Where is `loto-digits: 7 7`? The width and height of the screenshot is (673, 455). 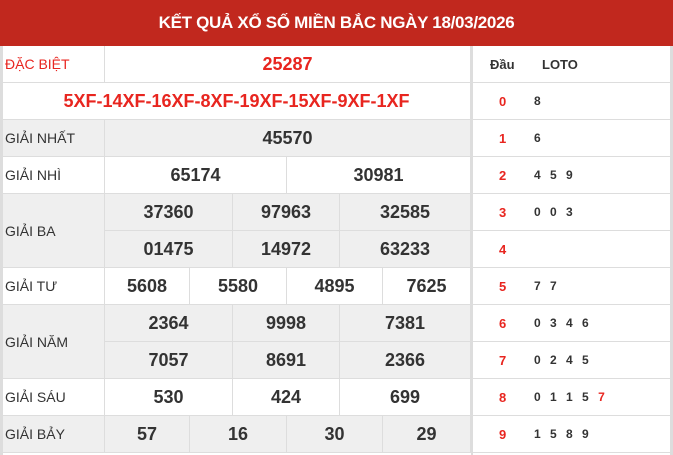 loto-digits: 7 7 is located at coordinates (547, 286).